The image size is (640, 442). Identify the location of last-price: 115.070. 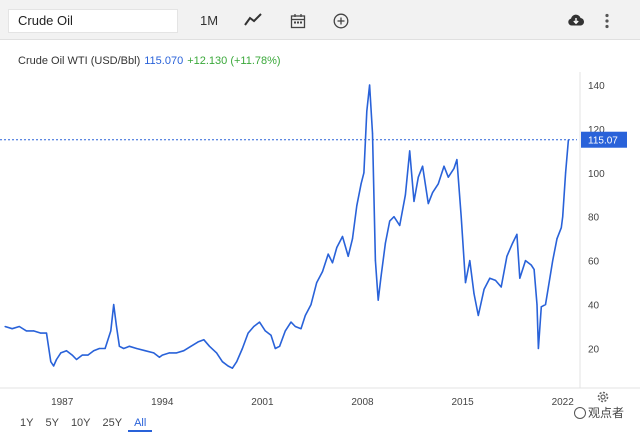
(164, 61).